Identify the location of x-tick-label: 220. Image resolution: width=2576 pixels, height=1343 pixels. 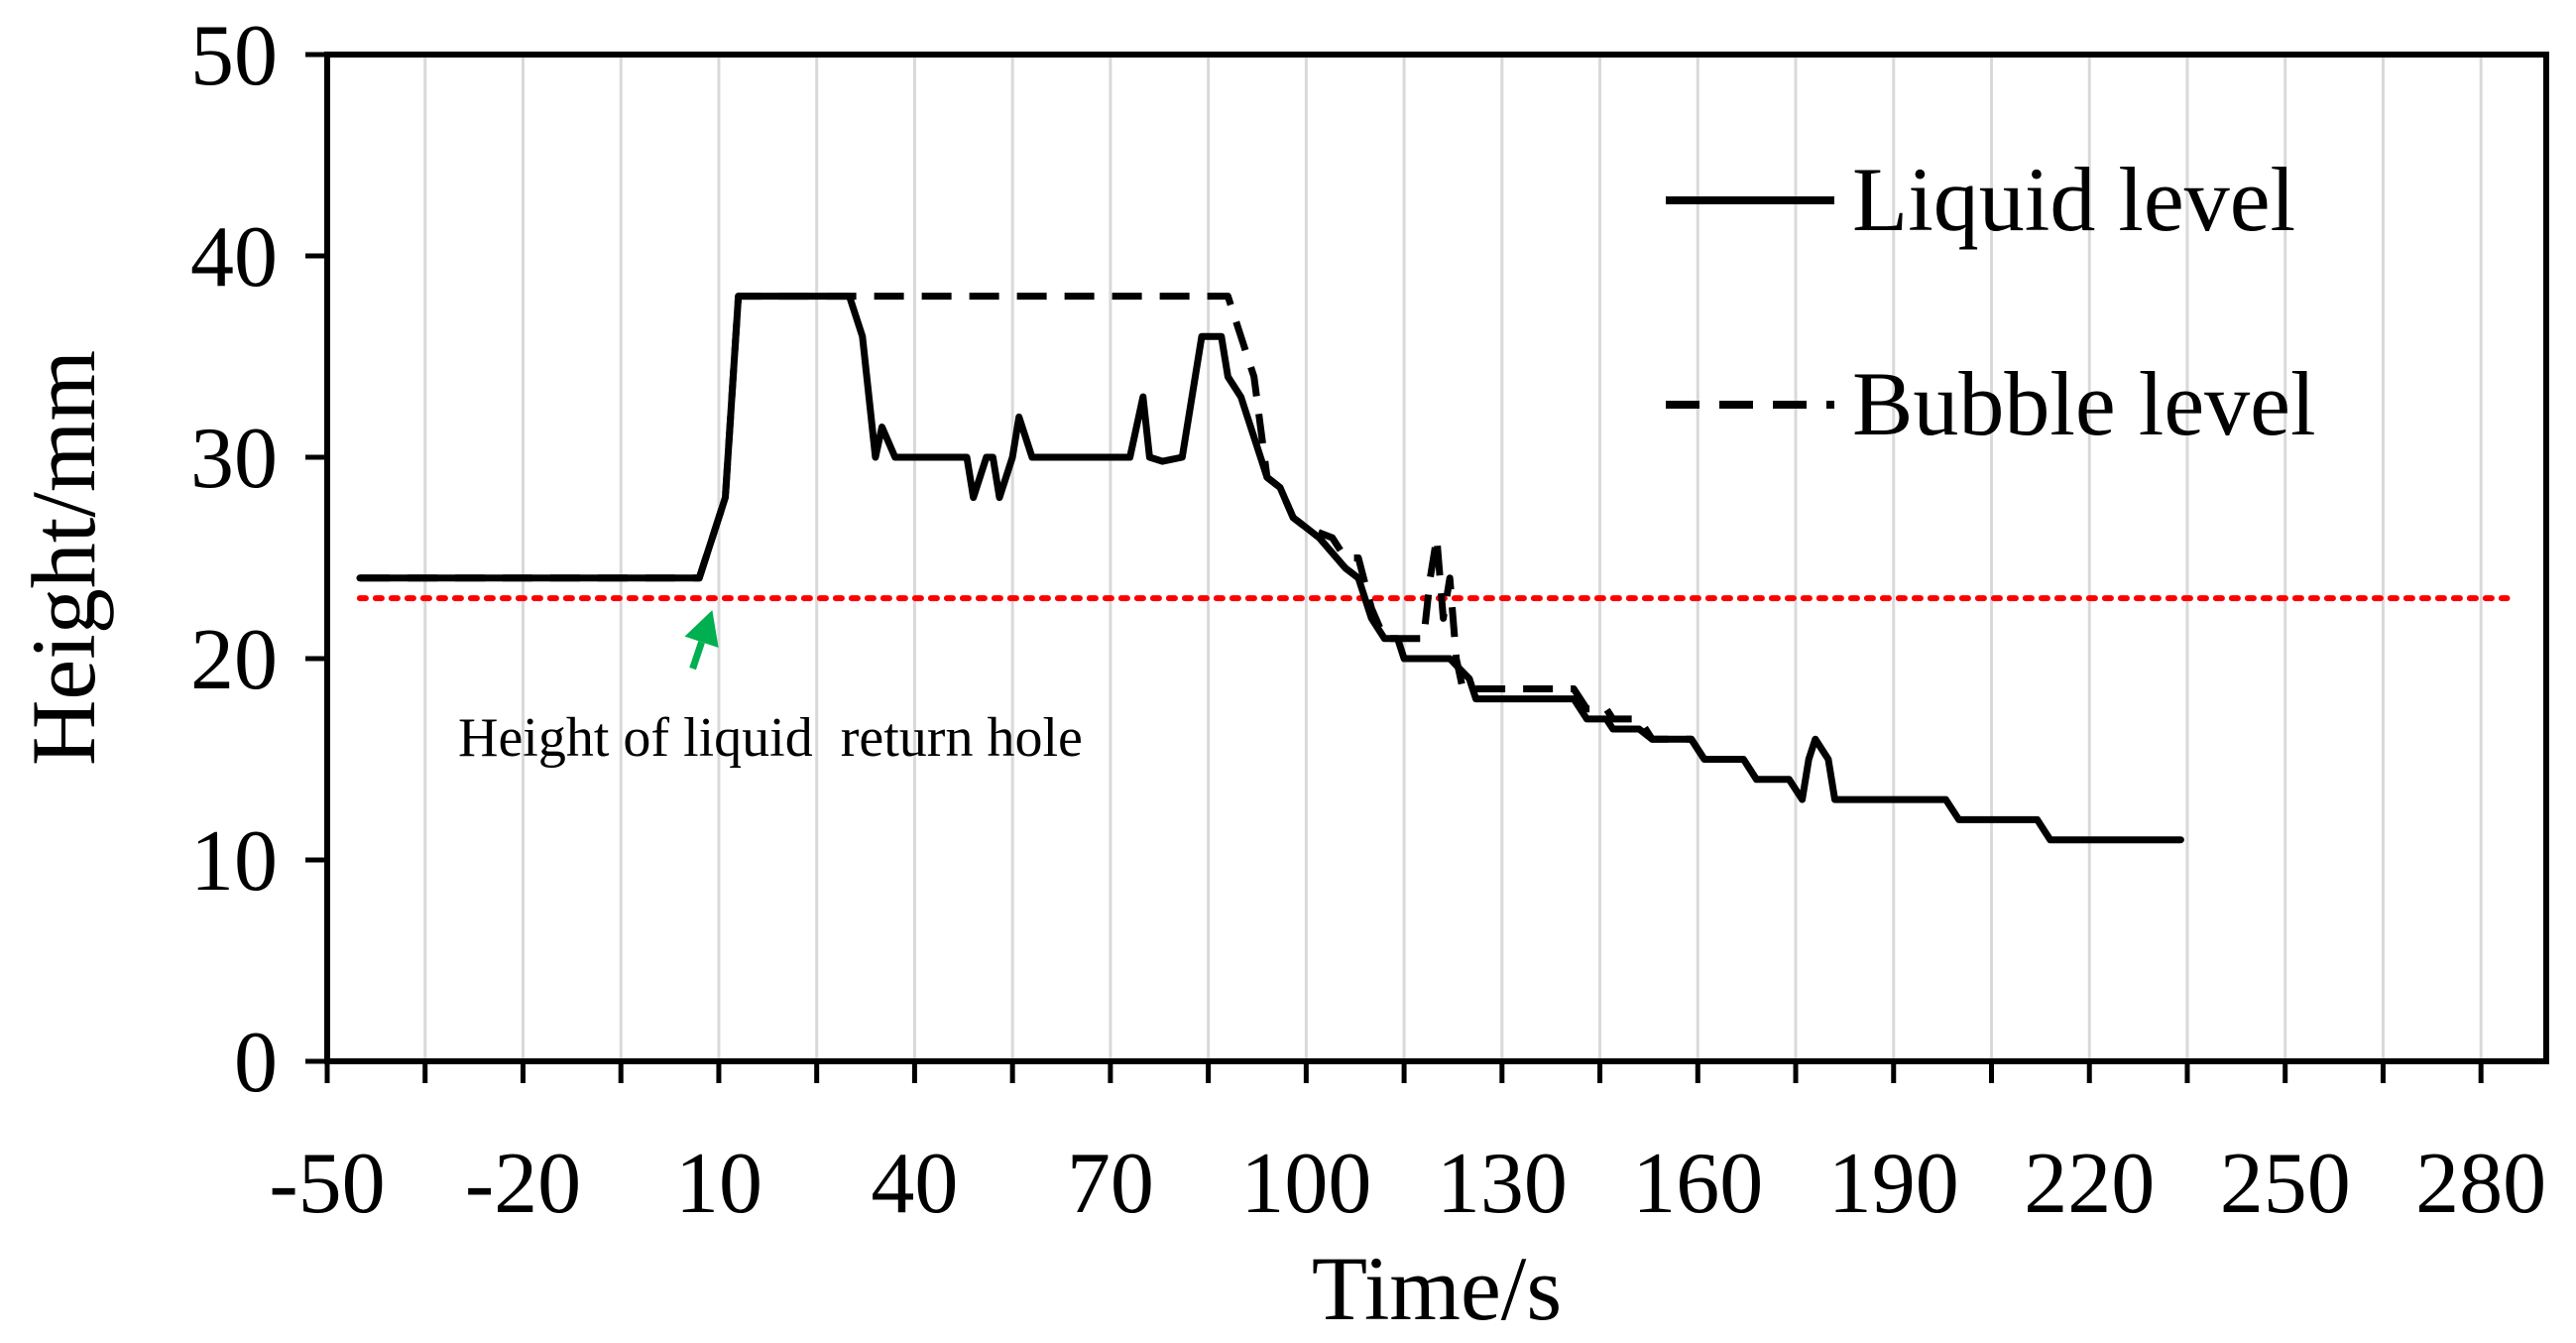
(2090, 1184).